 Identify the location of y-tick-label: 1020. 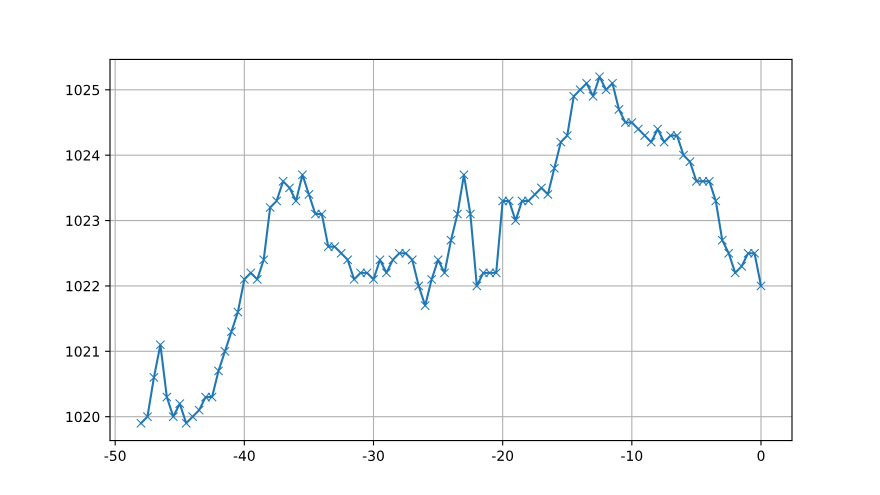
(83, 417).